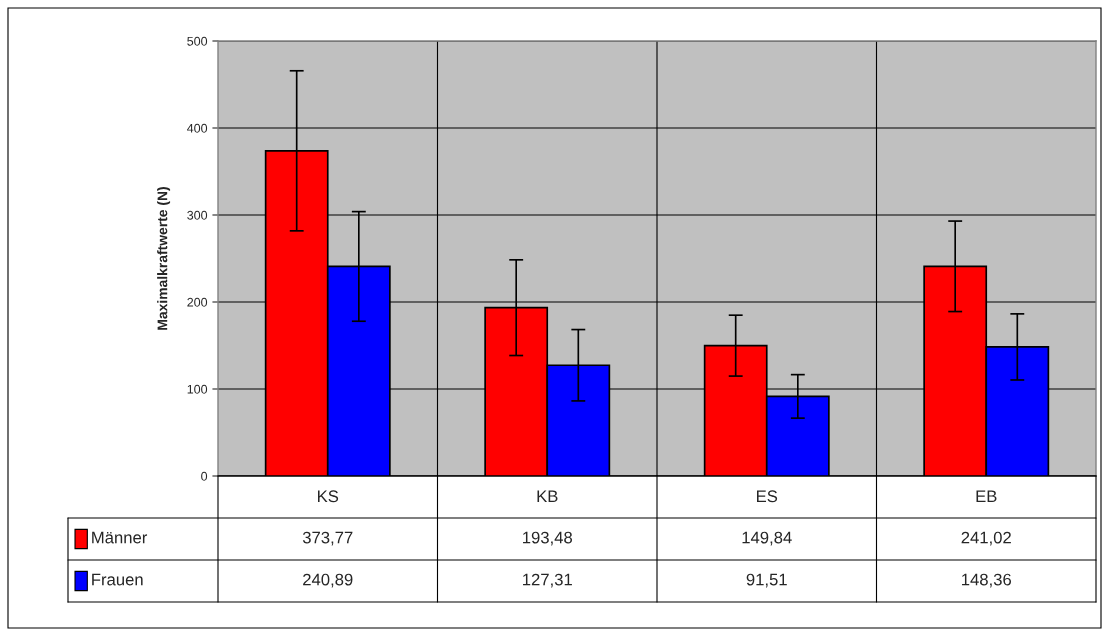 This screenshot has height=636, width=1109. What do you see at coordinates (204, 476) in the screenshot?
I see `y-tick-label: 0` at bounding box center [204, 476].